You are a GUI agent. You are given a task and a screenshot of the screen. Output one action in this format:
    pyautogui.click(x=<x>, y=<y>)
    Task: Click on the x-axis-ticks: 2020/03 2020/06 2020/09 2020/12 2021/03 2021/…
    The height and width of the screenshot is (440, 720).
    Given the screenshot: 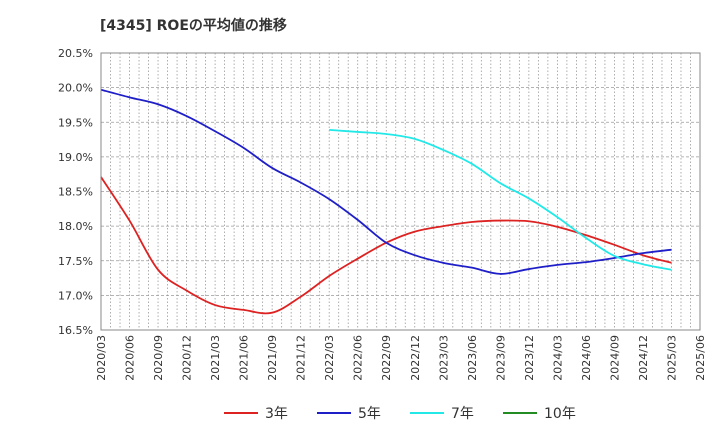 What is the action you would take?
    pyautogui.click(x=401, y=358)
    